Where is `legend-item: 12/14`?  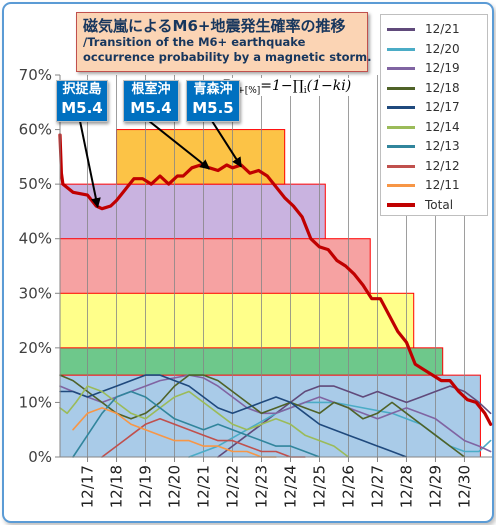 legend-item: 12/14 is located at coordinates (437, 128).